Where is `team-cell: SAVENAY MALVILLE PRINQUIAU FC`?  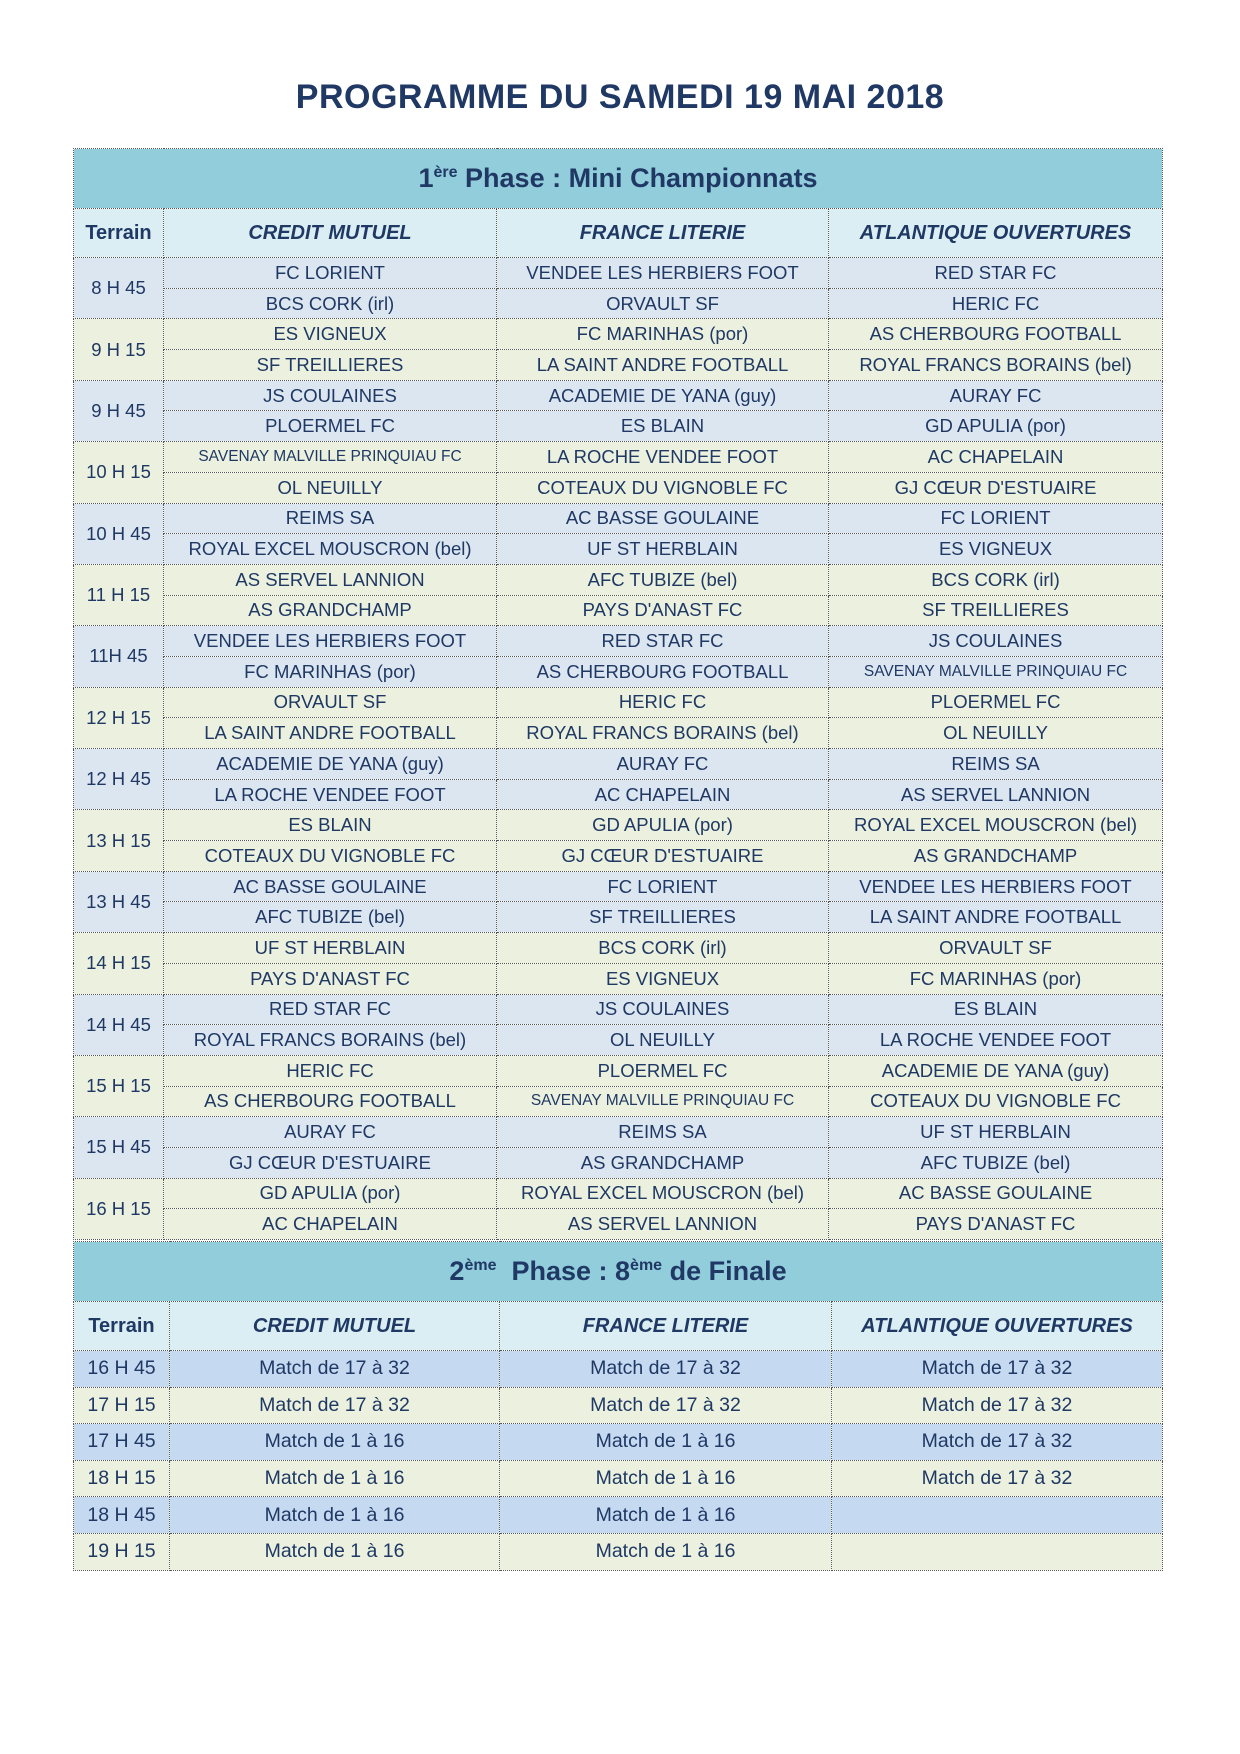 team-cell: SAVENAY MALVILLE PRINQUIAU FC is located at coordinates (995, 671).